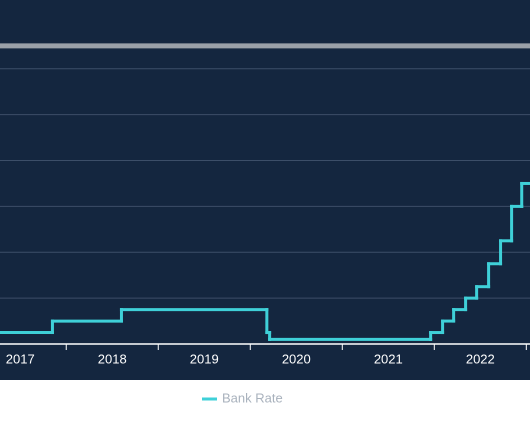 This screenshot has width=530, height=430. I want to click on x-tick-label: 2020, so click(296, 358).